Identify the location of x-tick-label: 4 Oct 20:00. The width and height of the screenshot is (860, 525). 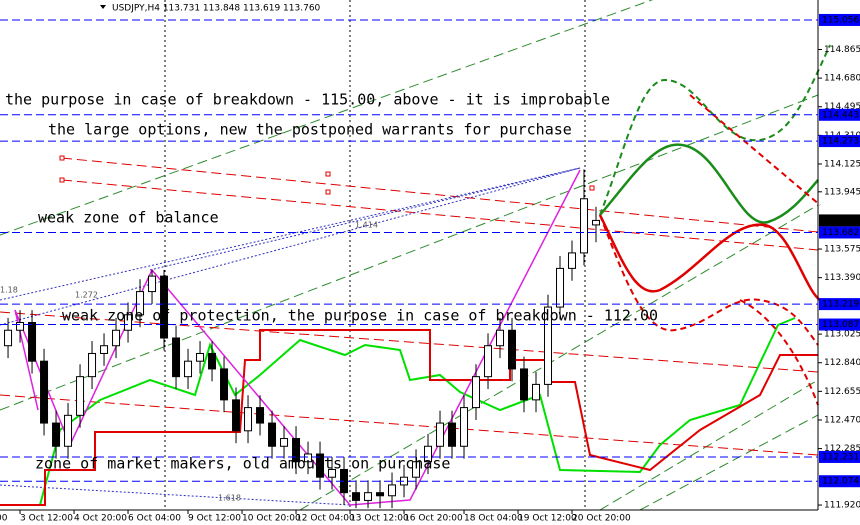
(100, 519).